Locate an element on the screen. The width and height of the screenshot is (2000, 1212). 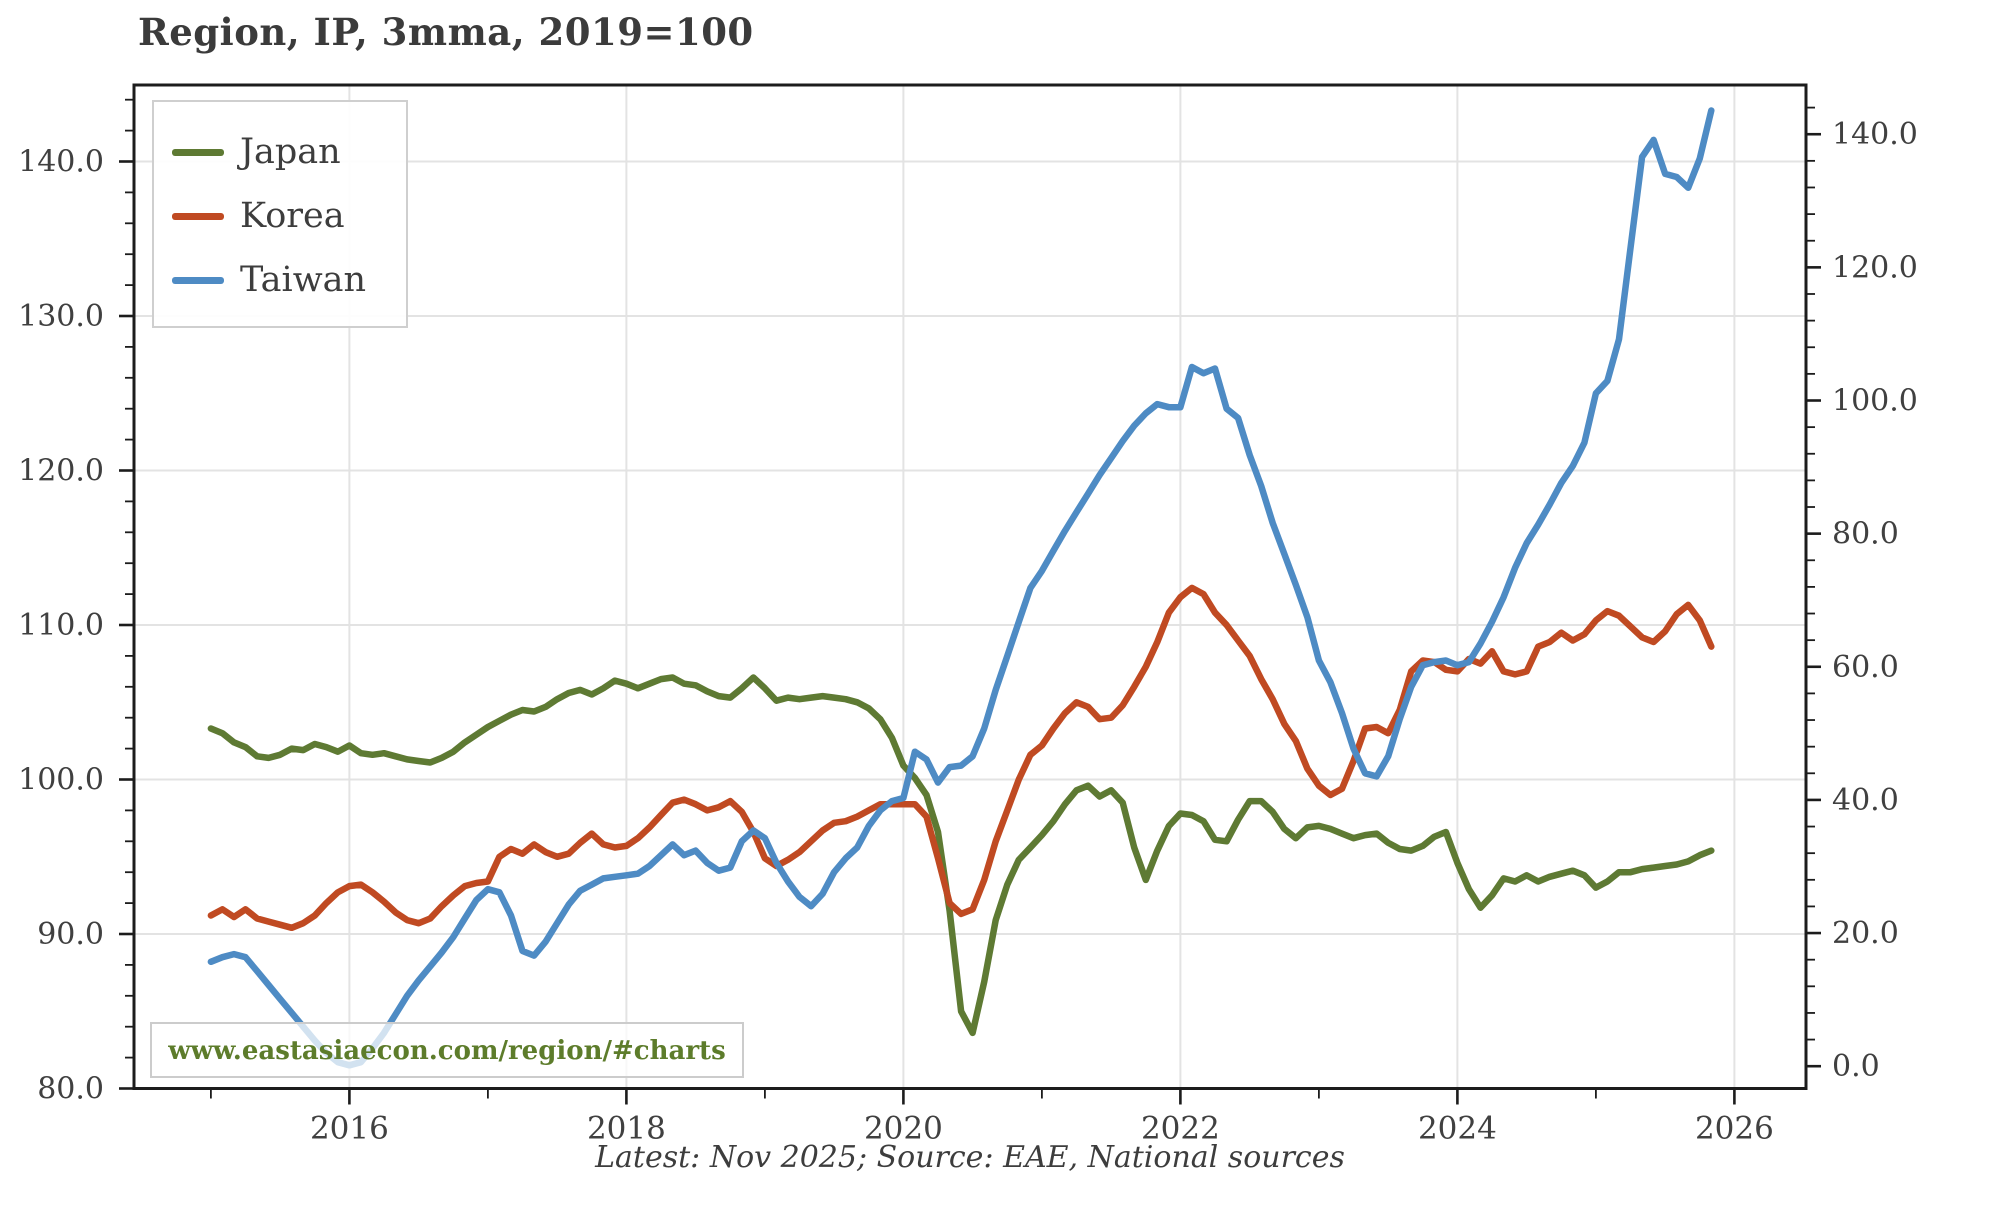
left-axis-tick-label: 120.0 is located at coordinates (61, 471).